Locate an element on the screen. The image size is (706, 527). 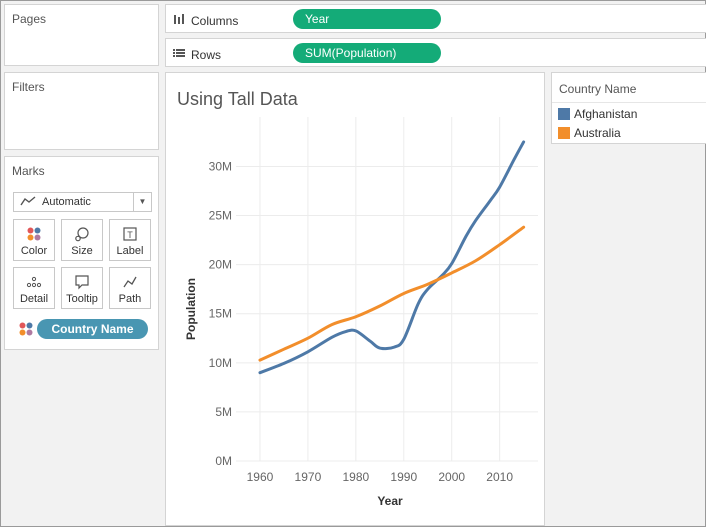
line-chart-icon is located at coordinates (28, 202).